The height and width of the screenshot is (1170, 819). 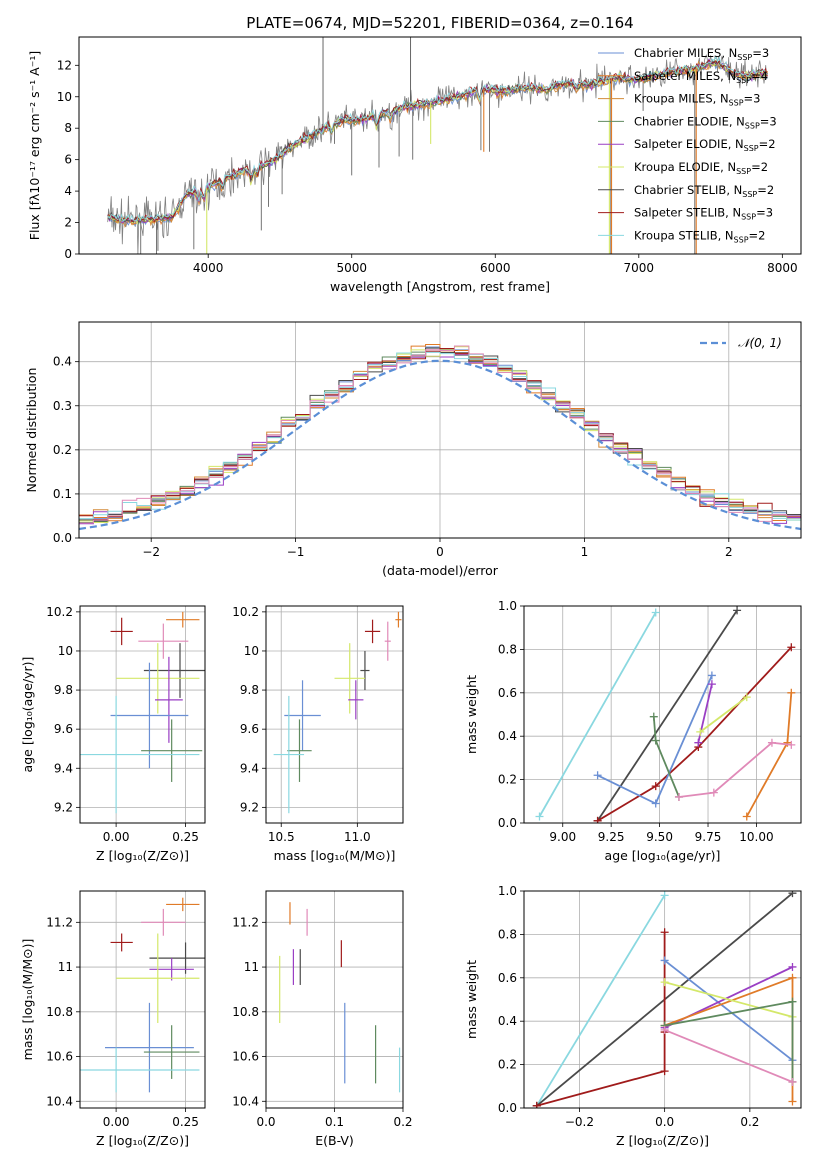 I want to click on age-vs-Z-xtick-label-1: 0.25, so click(x=185, y=837).